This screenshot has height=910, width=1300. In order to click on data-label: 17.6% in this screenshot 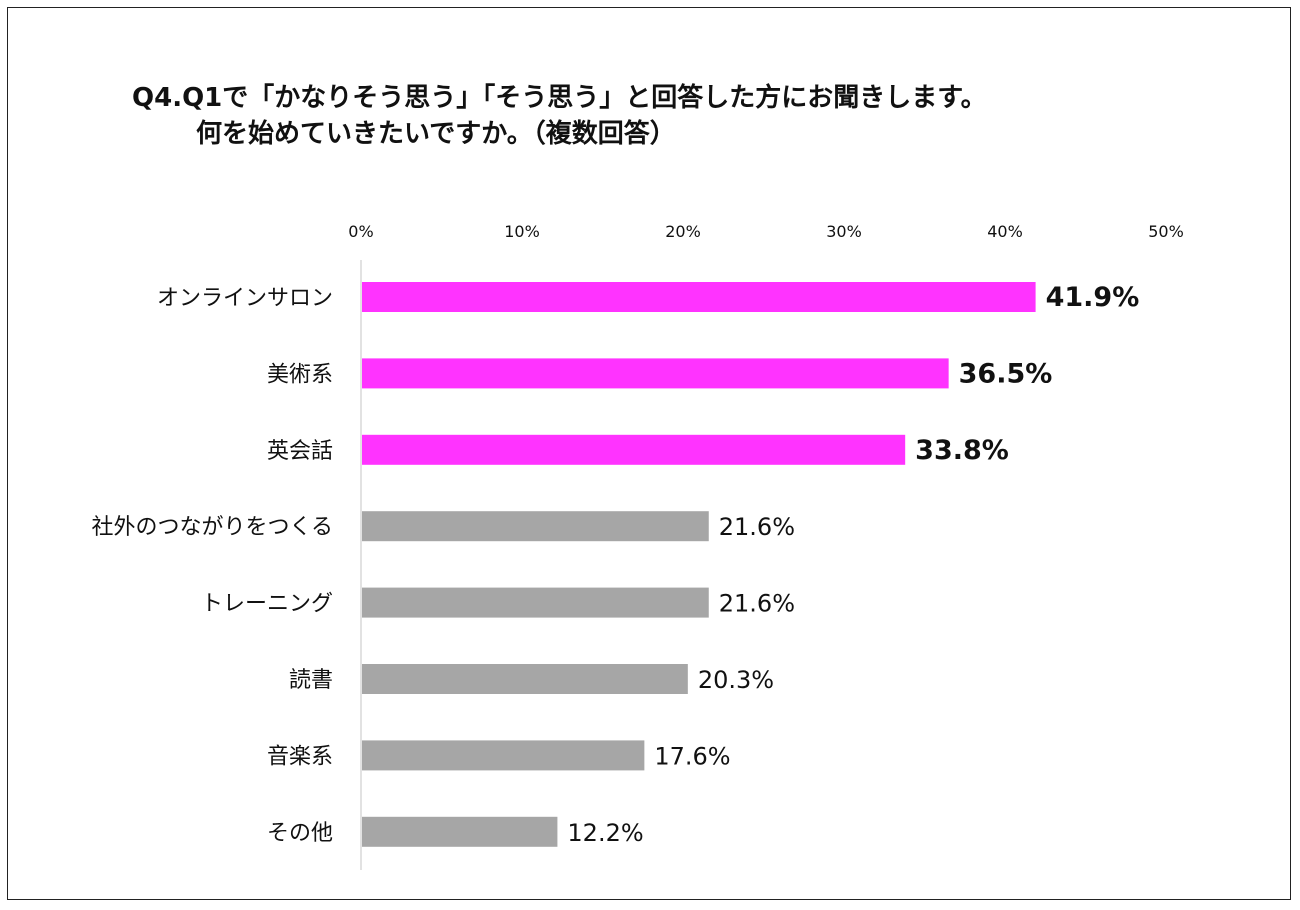, I will do `click(692, 756)`.